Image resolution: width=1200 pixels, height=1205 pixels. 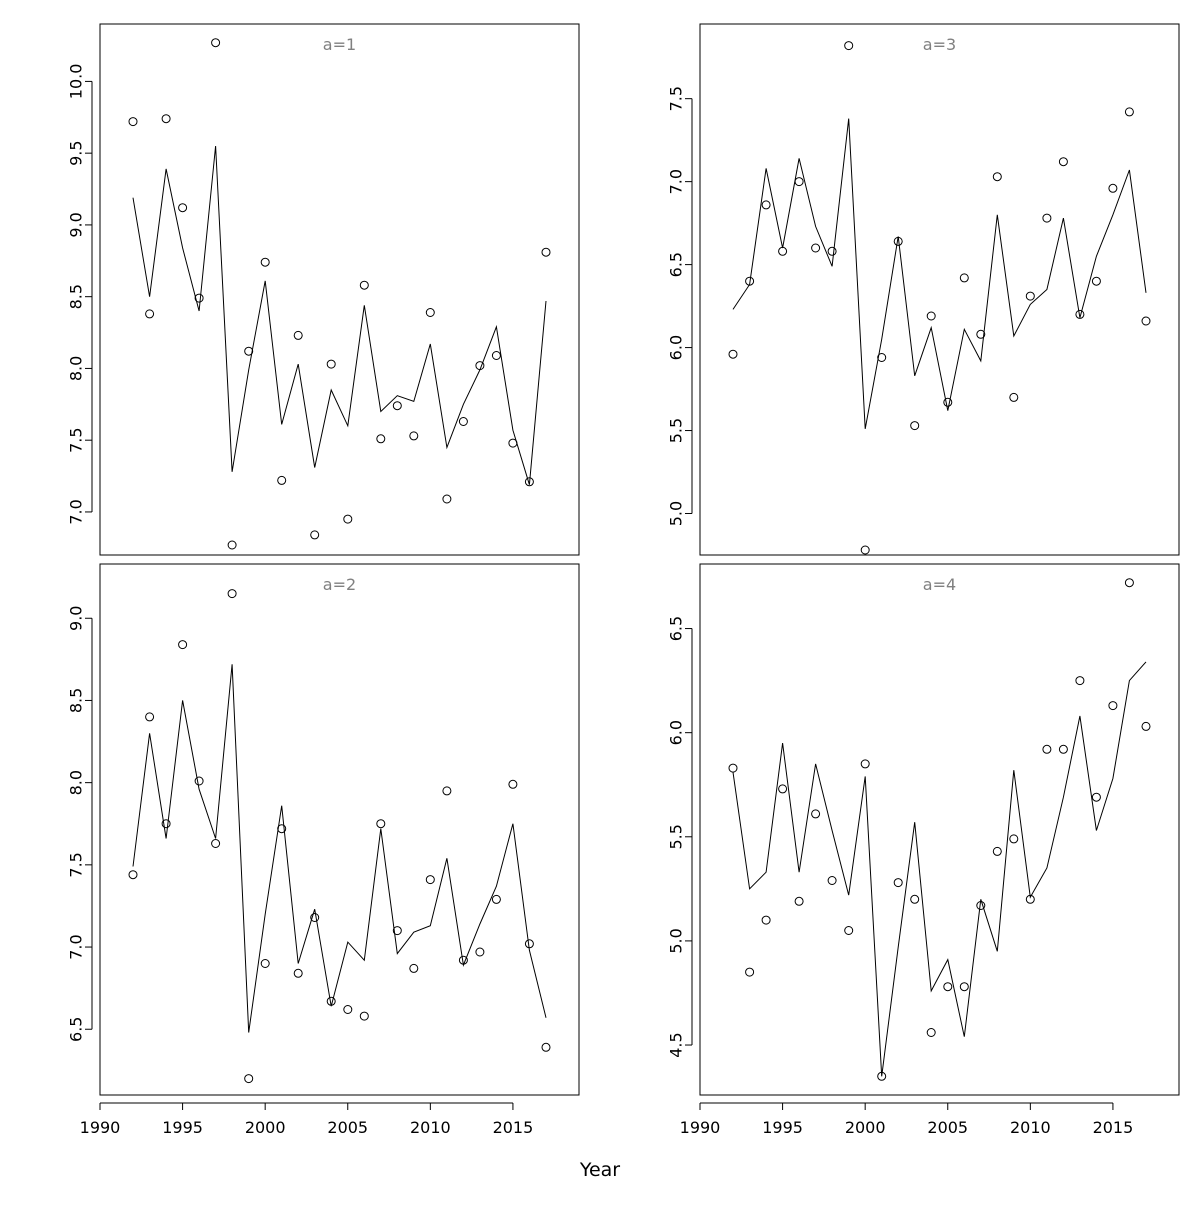 What do you see at coordinates (676, 98) in the screenshot?
I see `y-tick-label: 7.5` at bounding box center [676, 98].